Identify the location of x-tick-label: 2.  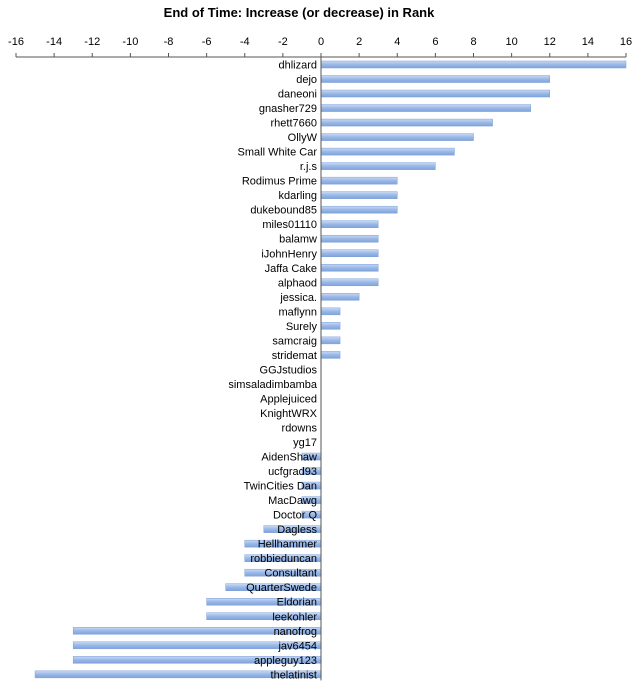
(359, 42).